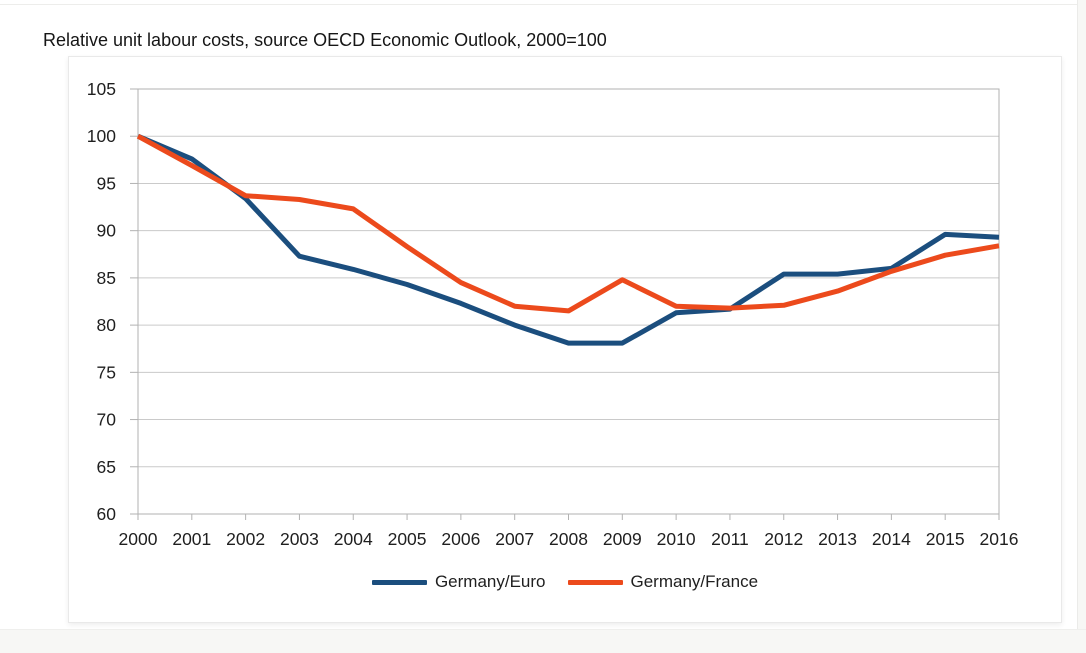 This screenshot has width=1086, height=653. Describe the element at coordinates (107, 231) in the screenshot. I see `y-tick-label: 90` at that location.